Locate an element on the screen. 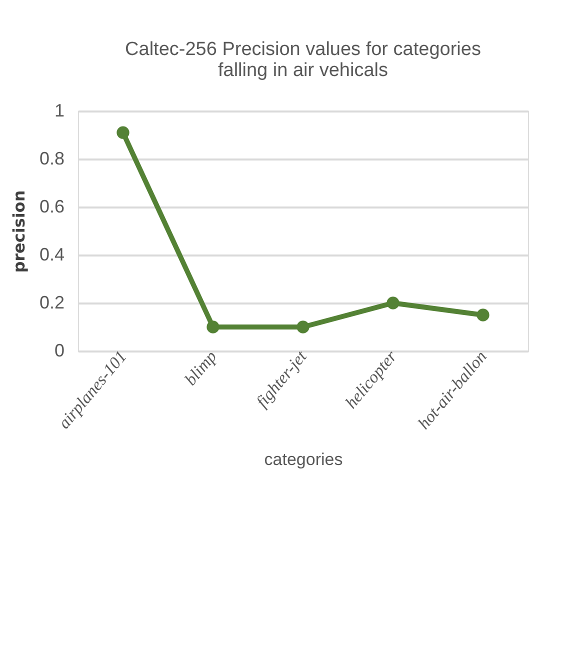 The height and width of the screenshot is (662, 570). y-tick-label: 0.4 is located at coordinates (51, 254).